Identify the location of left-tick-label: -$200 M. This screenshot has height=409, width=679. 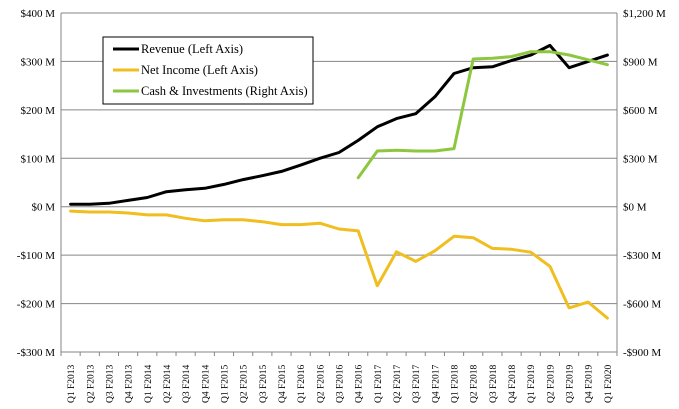
(36, 305).